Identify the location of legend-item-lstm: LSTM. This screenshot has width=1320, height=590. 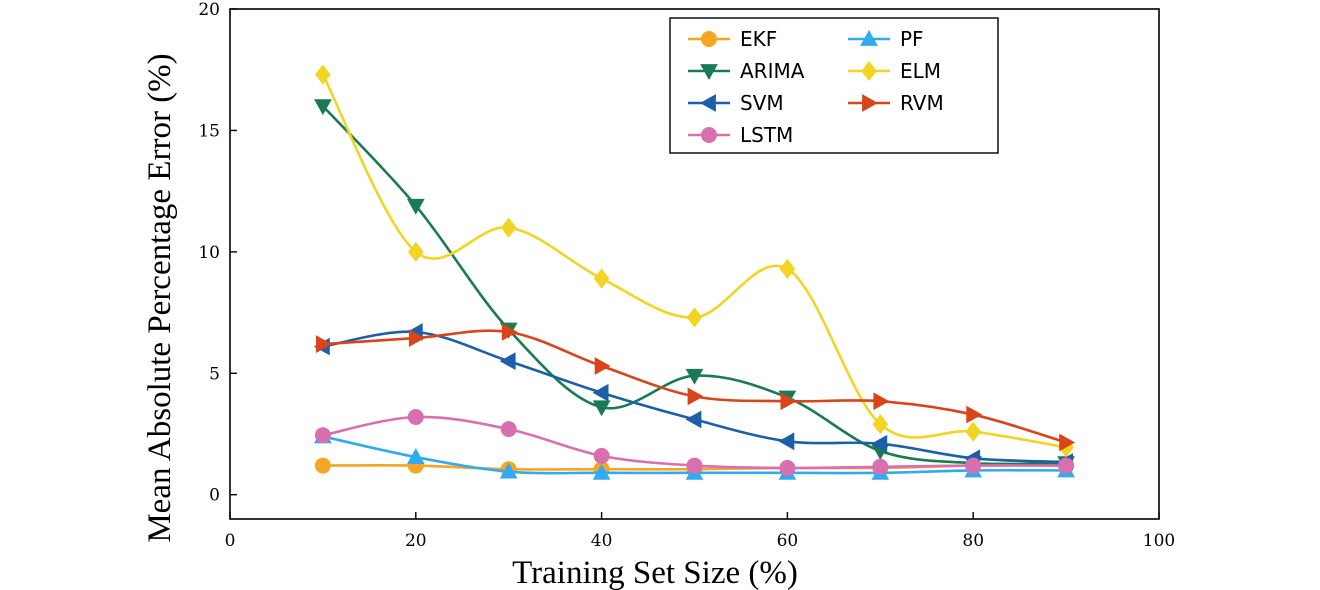
(740, 135).